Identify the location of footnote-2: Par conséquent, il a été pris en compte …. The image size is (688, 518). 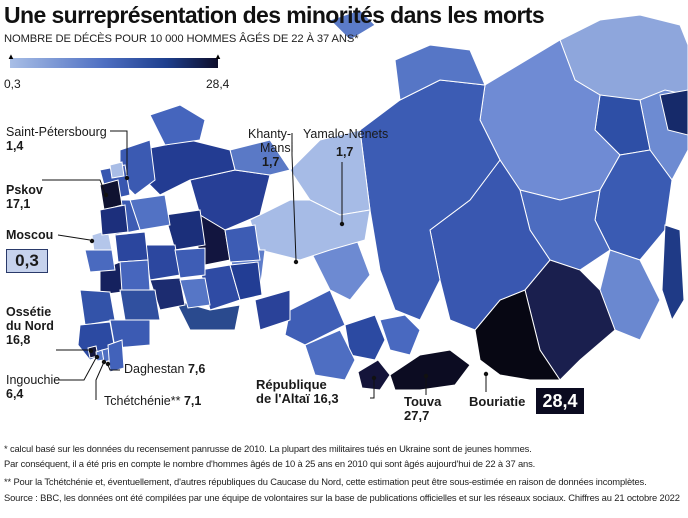
(270, 463).